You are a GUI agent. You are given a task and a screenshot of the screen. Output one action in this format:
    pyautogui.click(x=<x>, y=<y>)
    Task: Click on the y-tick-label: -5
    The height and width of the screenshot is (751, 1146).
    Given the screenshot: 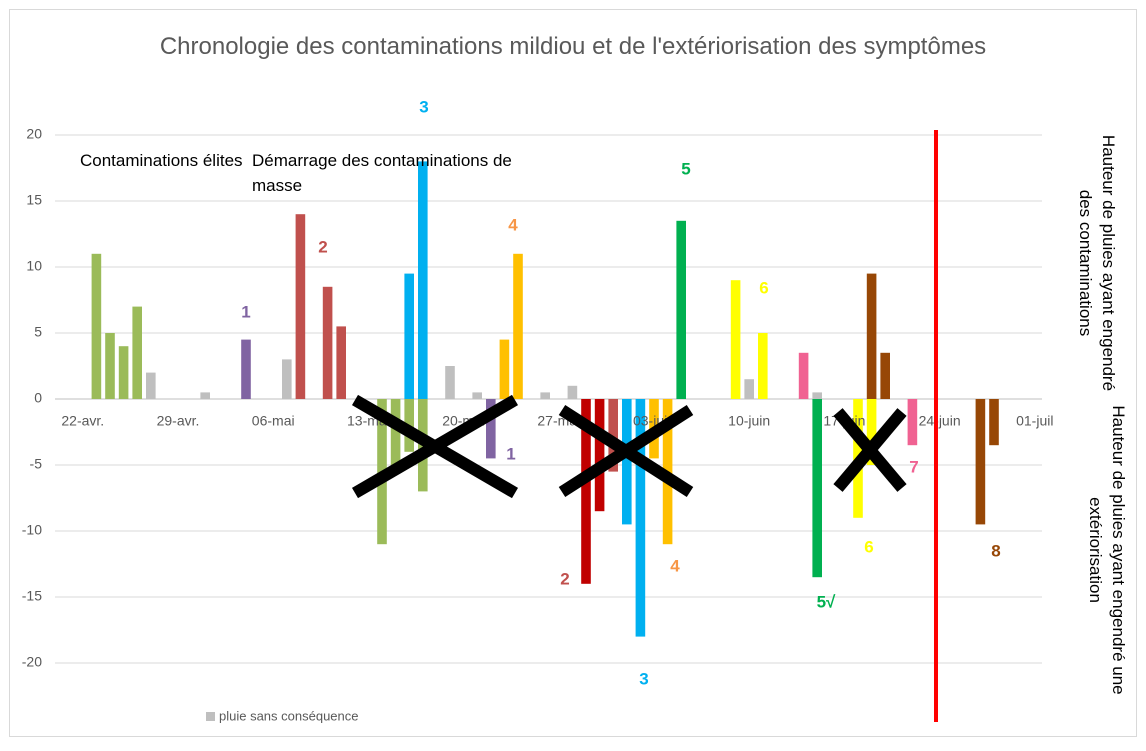 What is the action you would take?
    pyautogui.click(x=36, y=464)
    